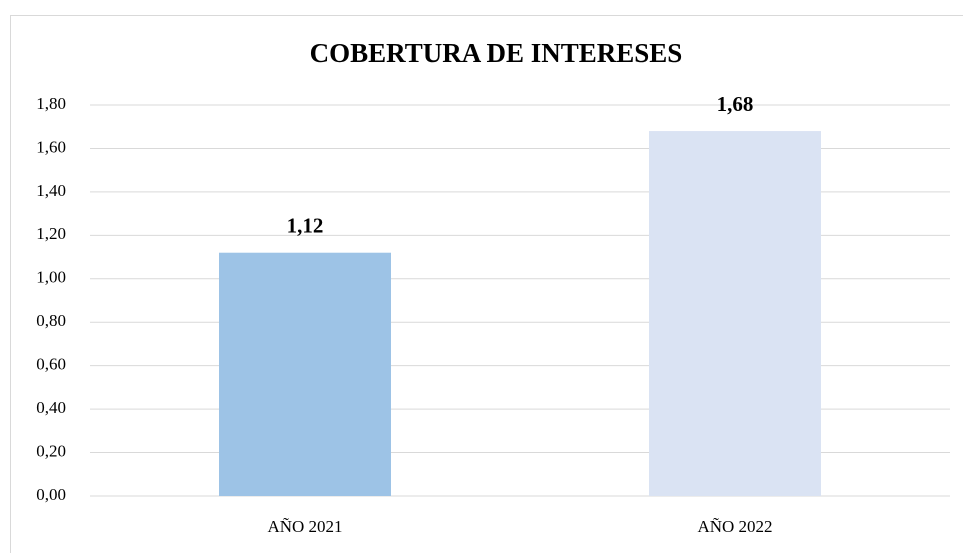 The image size is (963, 553). What do you see at coordinates (51, 277) in the screenshot?
I see `y-tick-label: 1,00` at bounding box center [51, 277].